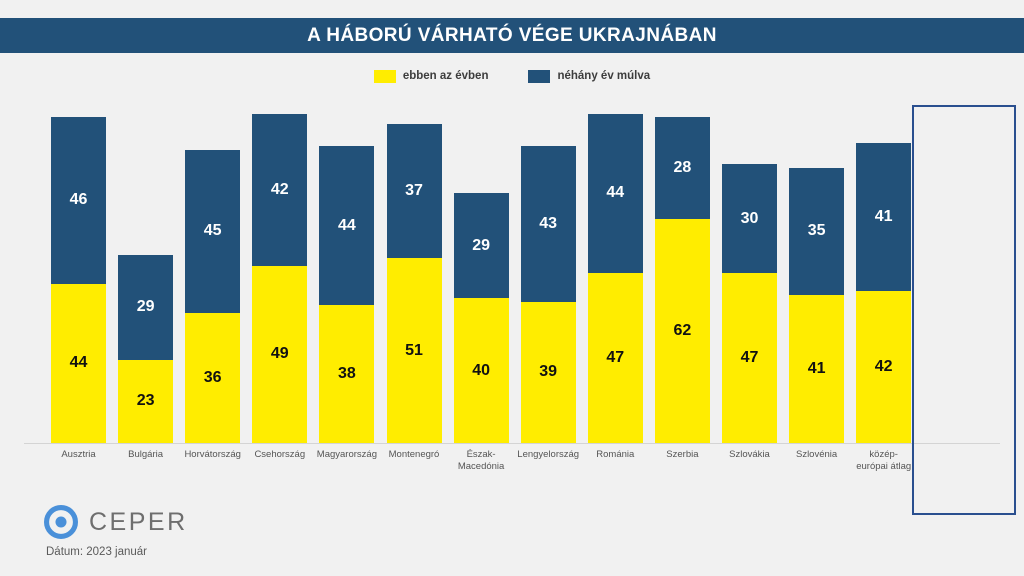 The height and width of the screenshot is (576, 1024). I want to click on legend-item-in_a_few_years: néhány év múlva, so click(589, 76).